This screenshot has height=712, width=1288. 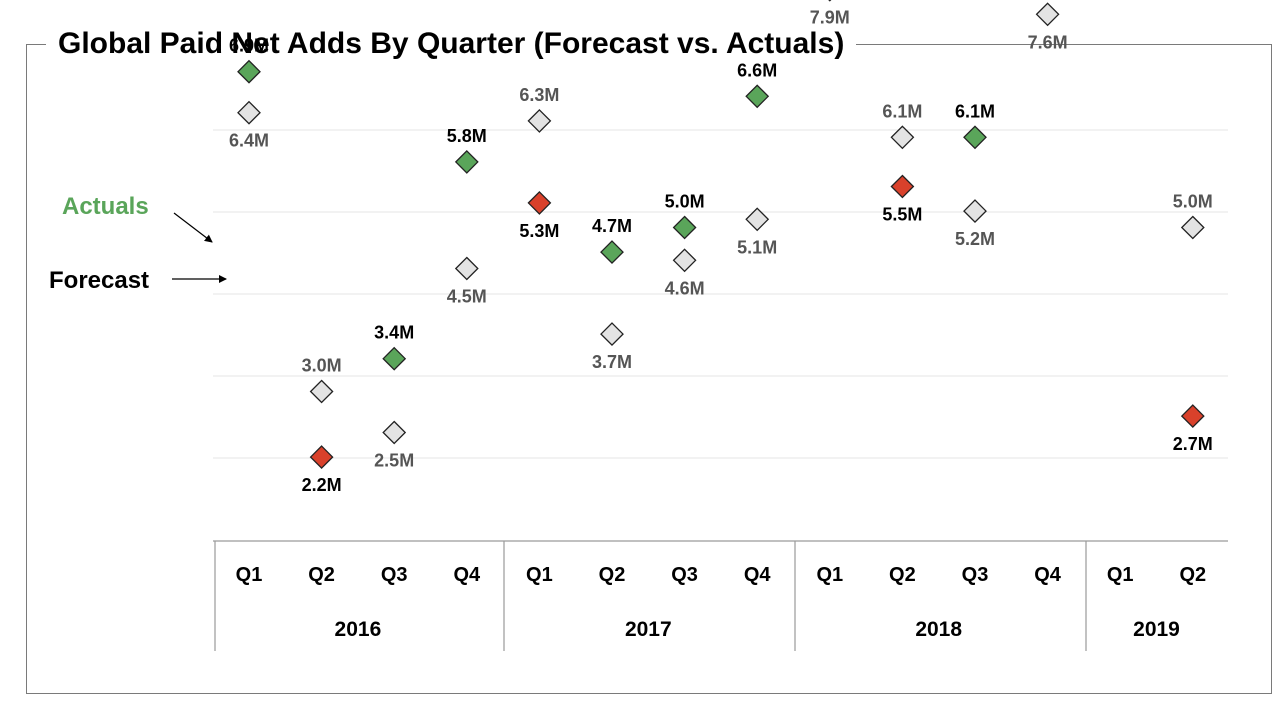 I want to click on year-label: 2019, so click(x=1156, y=629).